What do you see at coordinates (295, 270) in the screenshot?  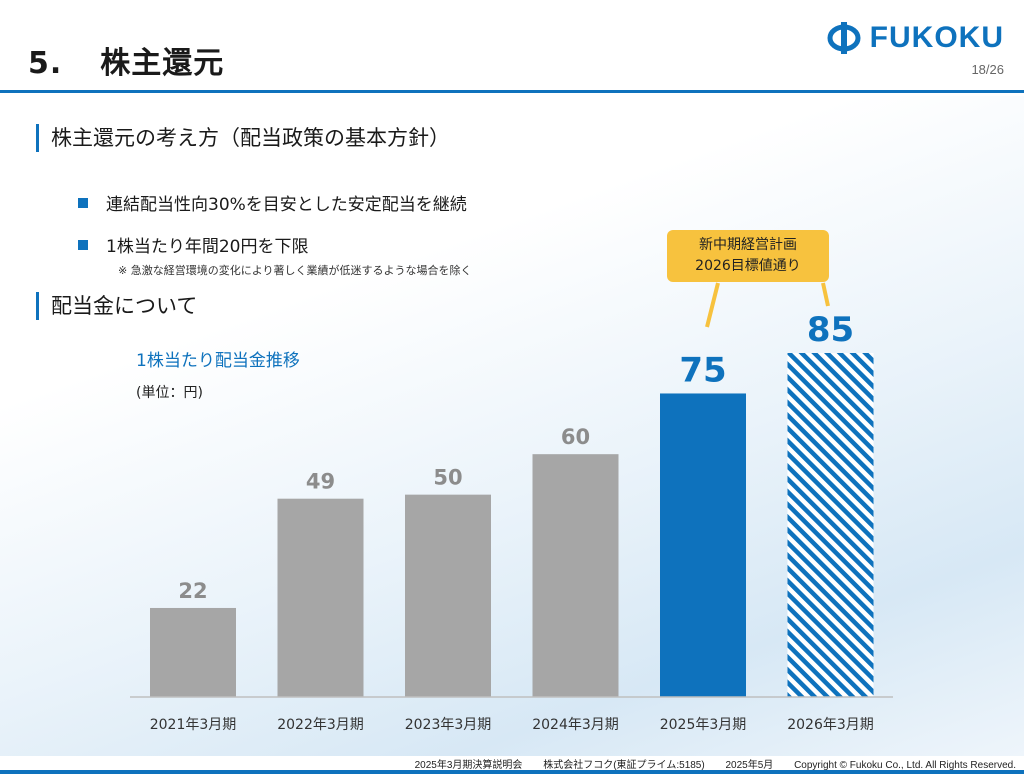 I see `policy-note: ※ 急激な経営環境の変化により著しく業績が低迷するような場合を除く` at bounding box center [295, 270].